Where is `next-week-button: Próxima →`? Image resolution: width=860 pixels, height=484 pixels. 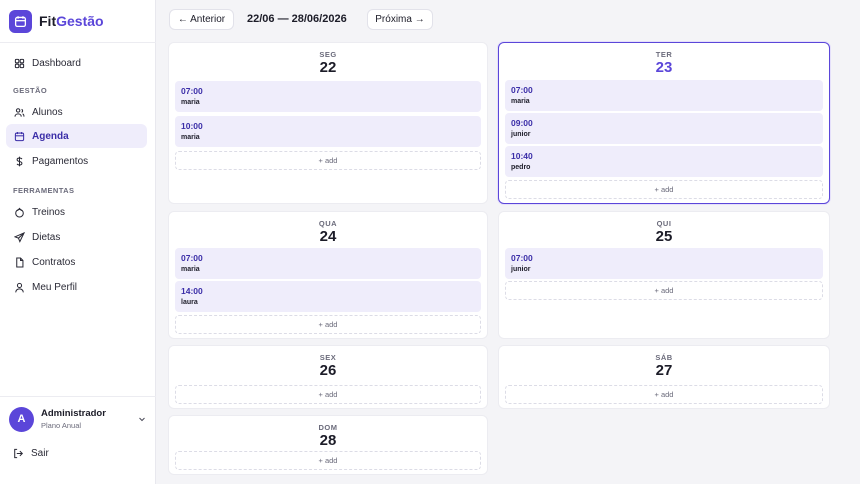
next-week-button: Próxima → is located at coordinates (400, 19).